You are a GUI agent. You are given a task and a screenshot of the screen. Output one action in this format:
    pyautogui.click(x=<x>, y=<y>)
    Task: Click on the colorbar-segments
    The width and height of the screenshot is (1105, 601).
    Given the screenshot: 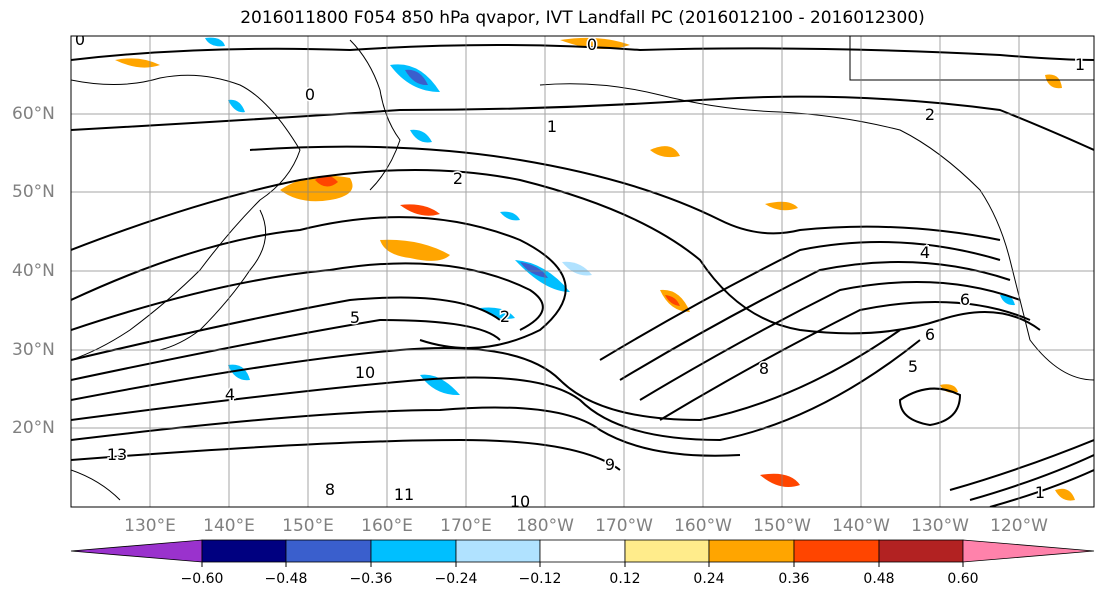 What is the action you would take?
    pyautogui.click(x=582, y=551)
    